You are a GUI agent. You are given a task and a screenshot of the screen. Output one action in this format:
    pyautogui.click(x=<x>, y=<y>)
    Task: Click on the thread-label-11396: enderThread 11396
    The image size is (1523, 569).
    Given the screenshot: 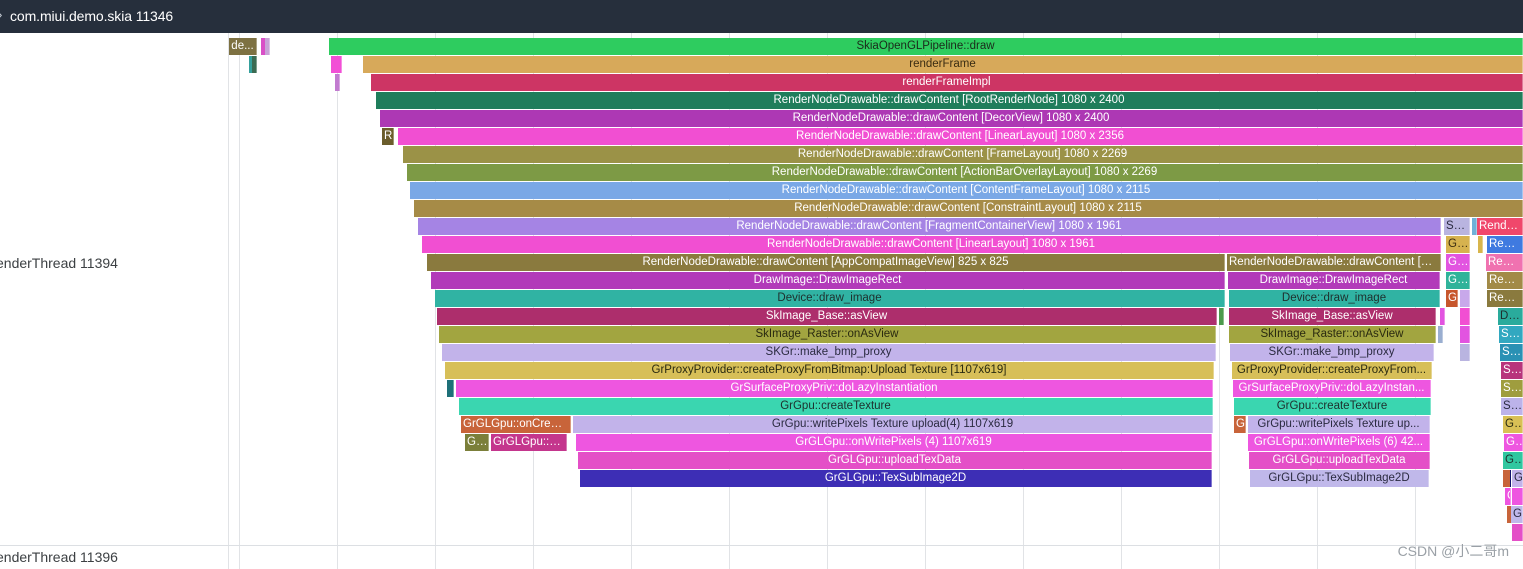 What is the action you would take?
    pyautogui.click(x=59, y=557)
    